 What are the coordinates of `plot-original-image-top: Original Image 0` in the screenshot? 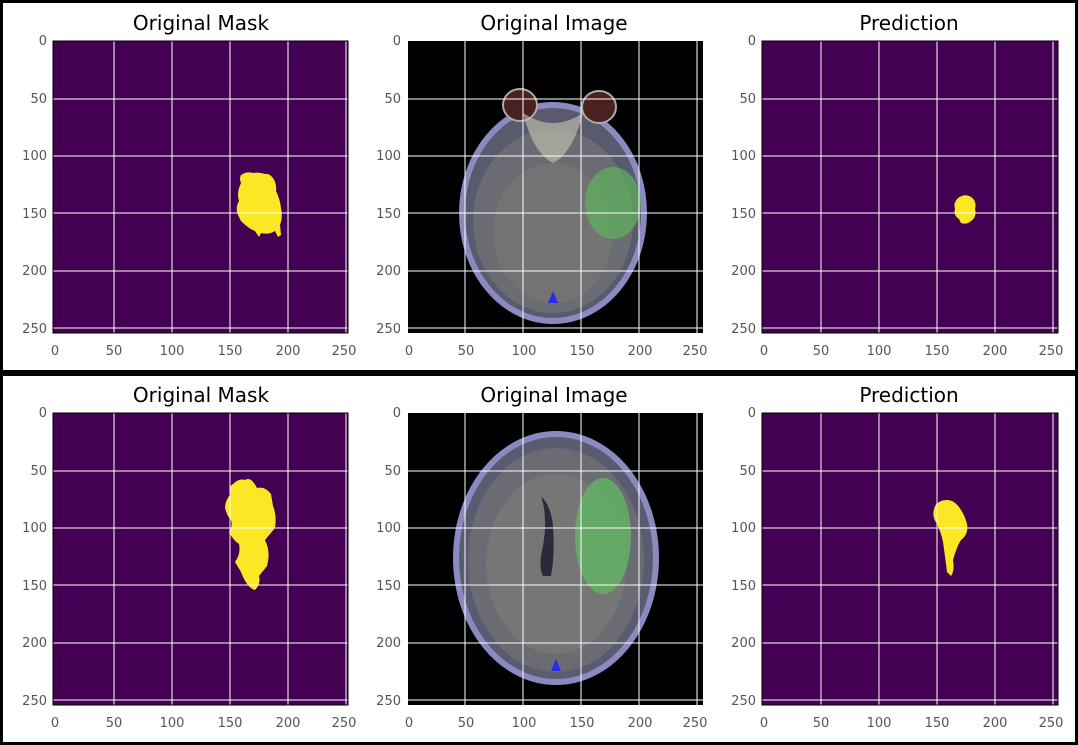 It's located at (541, 185).